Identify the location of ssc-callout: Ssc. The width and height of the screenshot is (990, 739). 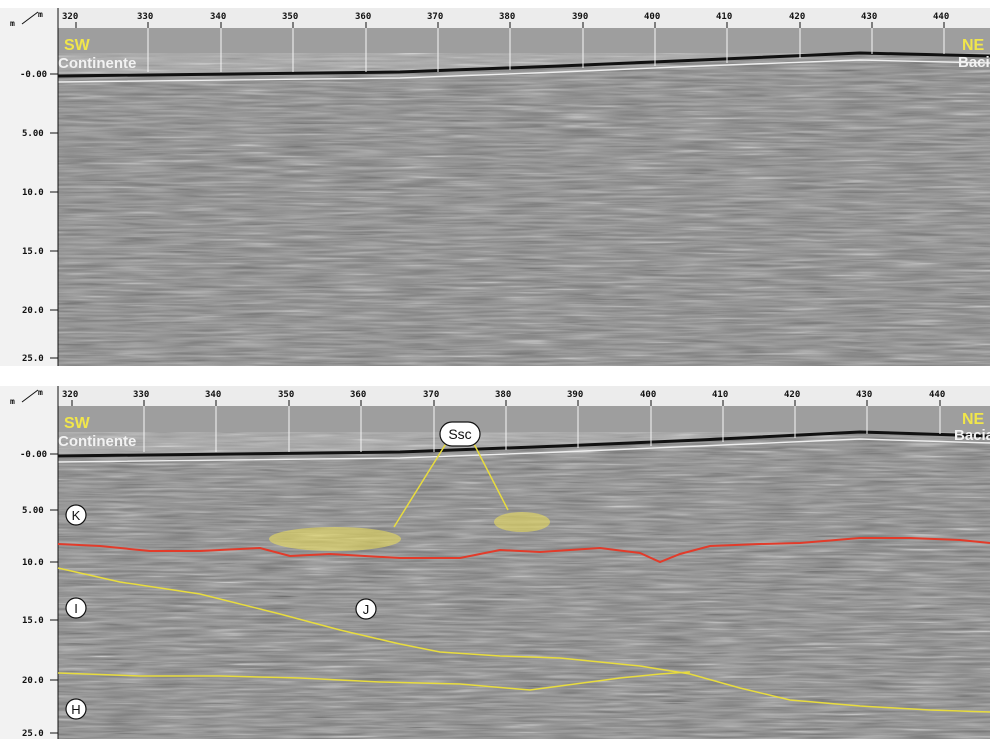
(460, 434).